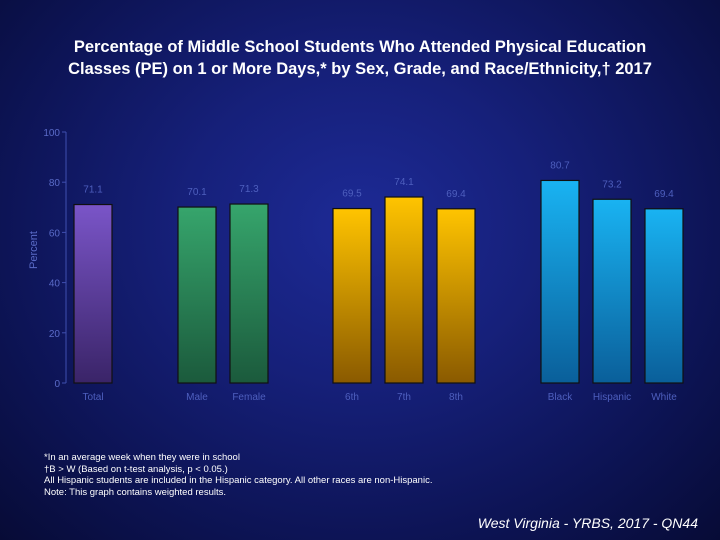 The image size is (720, 540). I want to click on bar-total, so click(93, 293).